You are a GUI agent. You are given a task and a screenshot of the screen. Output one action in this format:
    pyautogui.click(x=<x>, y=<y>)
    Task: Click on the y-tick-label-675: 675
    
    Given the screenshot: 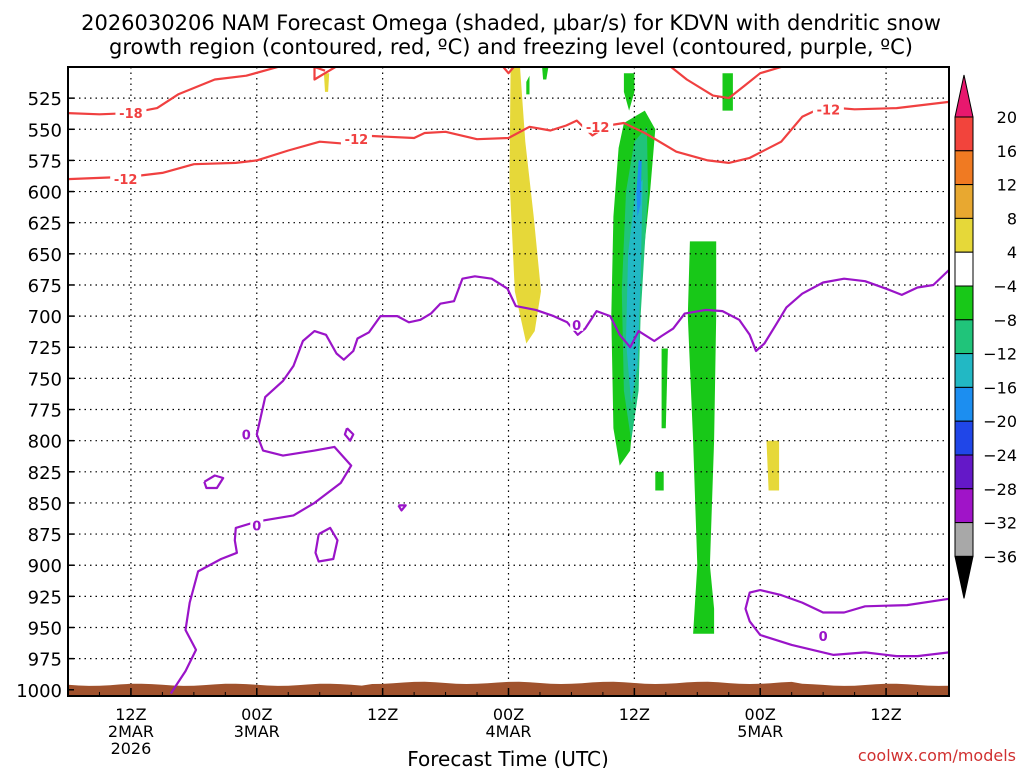 What is the action you would take?
    pyautogui.click(x=45, y=286)
    